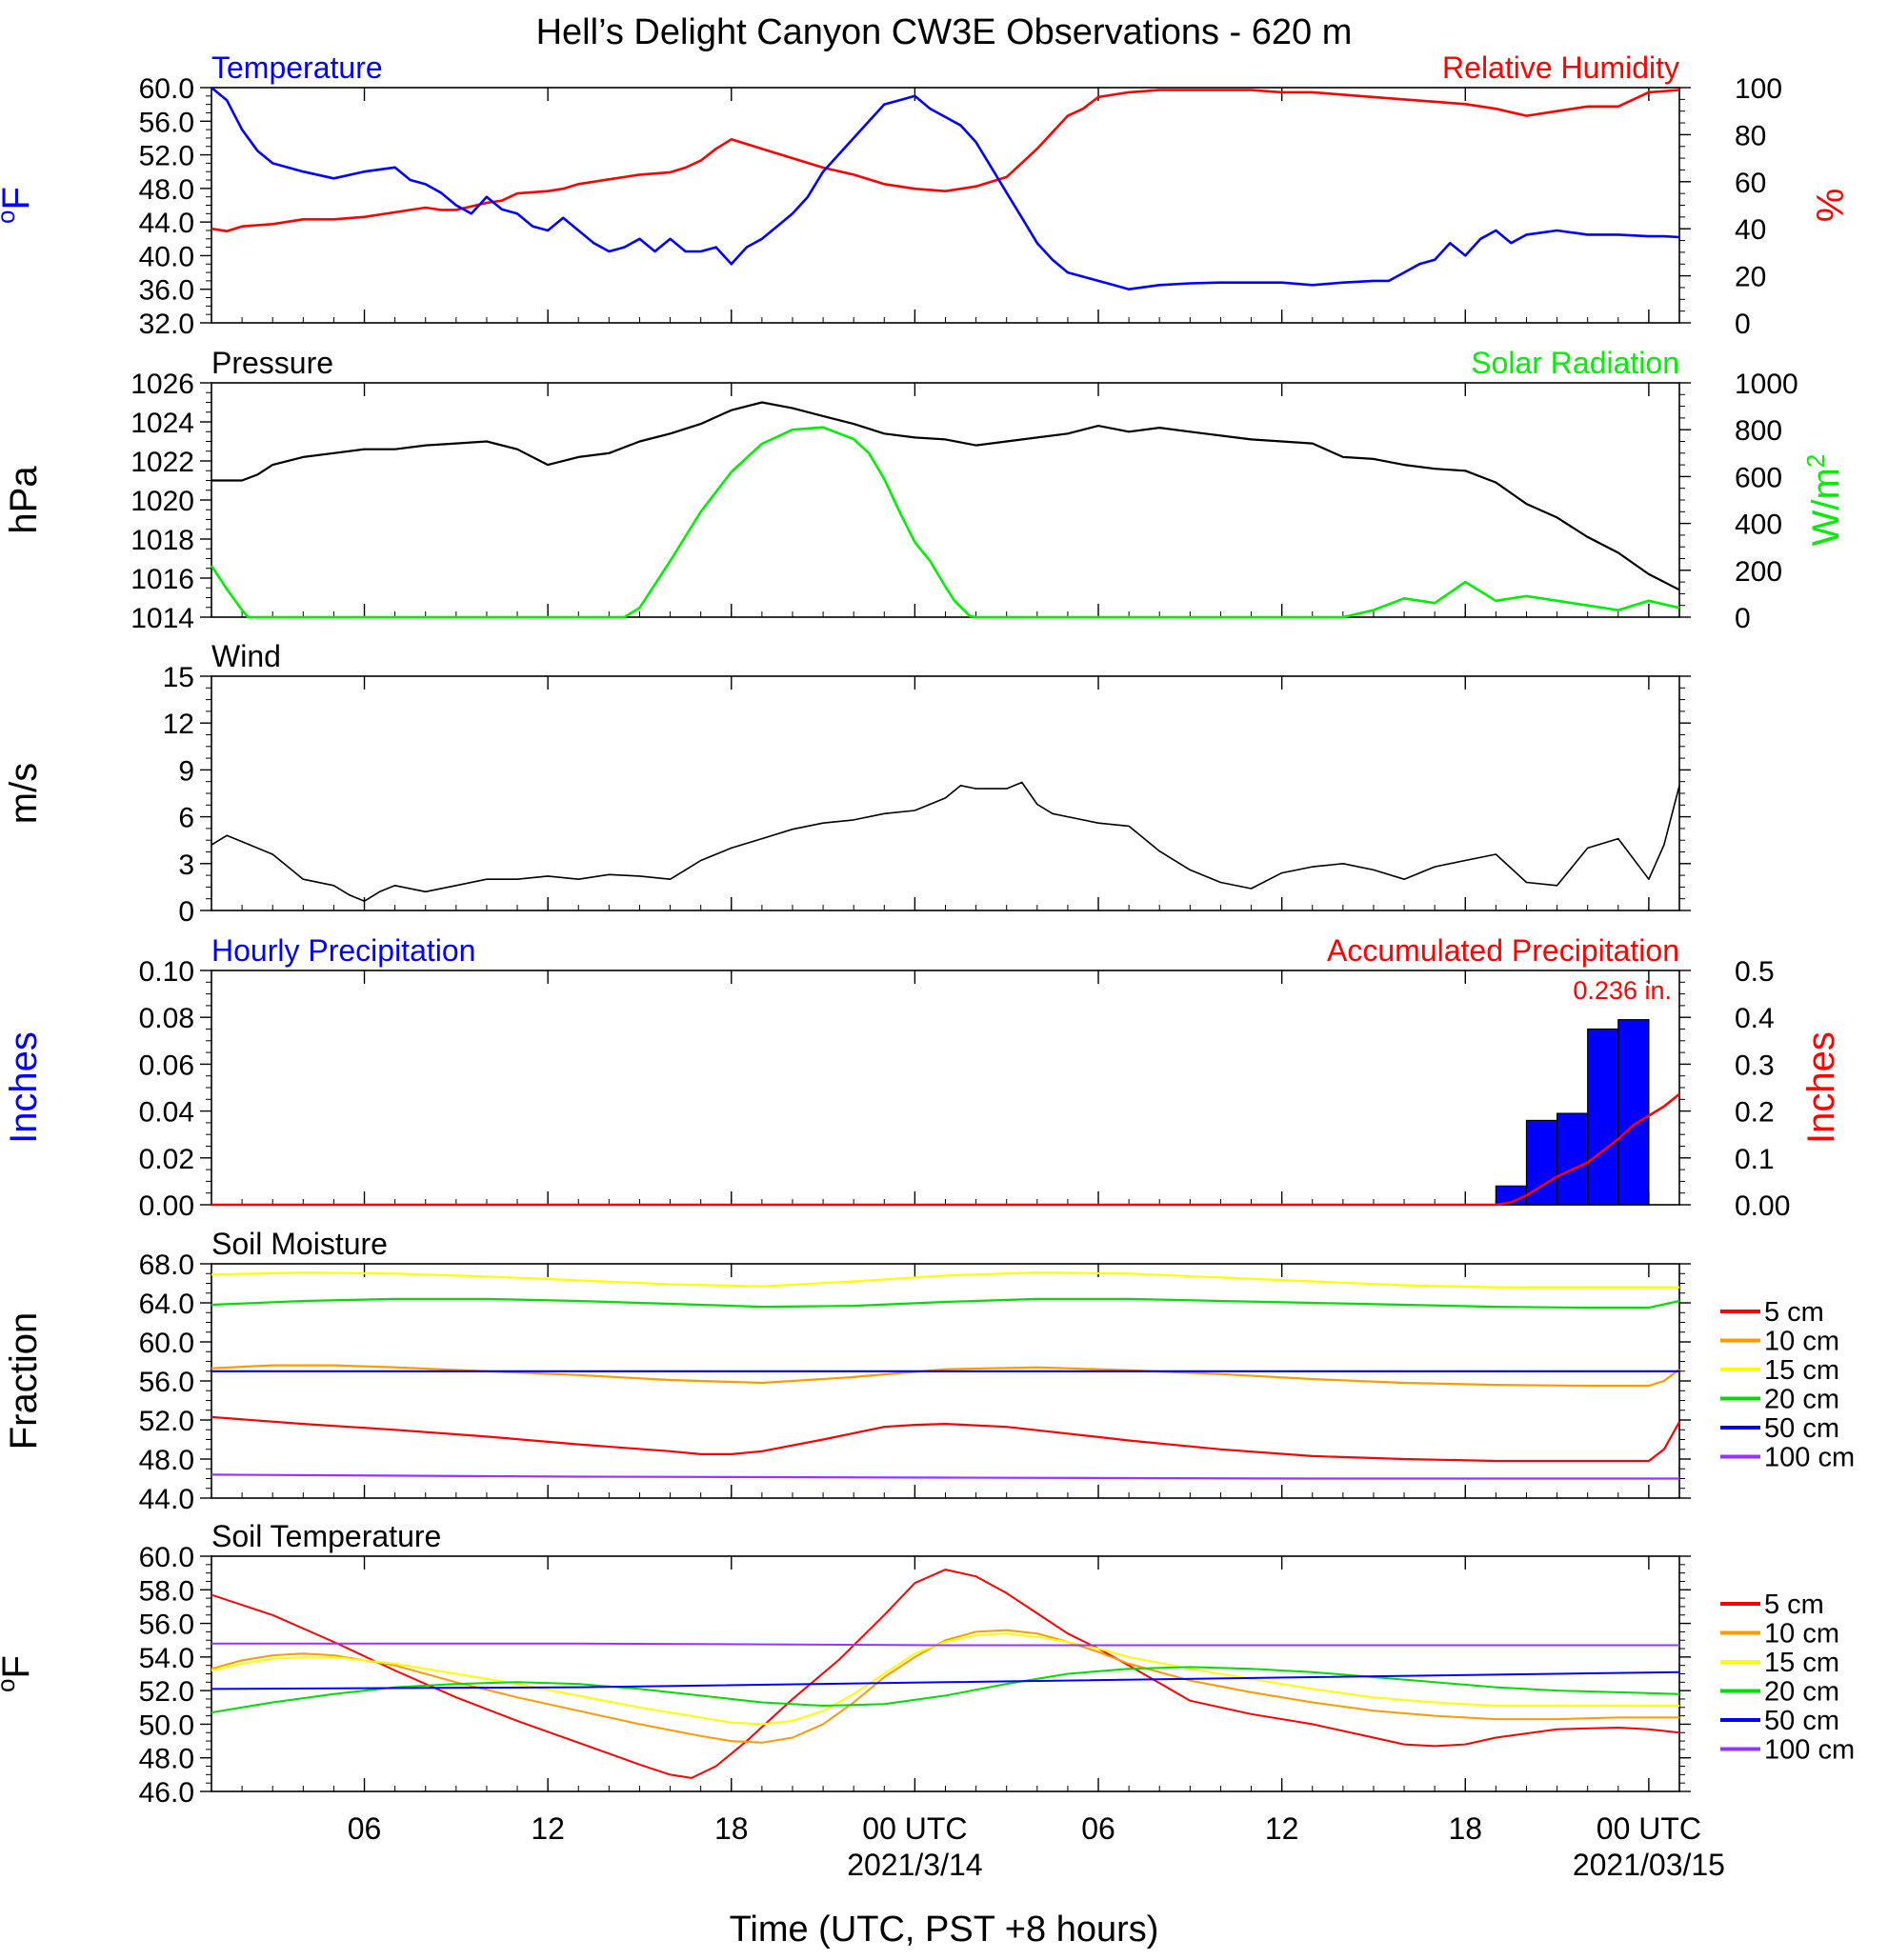  What do you see at coordinates (186, 912) in the screenshot?
I see `wind-y-tick-label: 0` at bounding box center [186, 912].